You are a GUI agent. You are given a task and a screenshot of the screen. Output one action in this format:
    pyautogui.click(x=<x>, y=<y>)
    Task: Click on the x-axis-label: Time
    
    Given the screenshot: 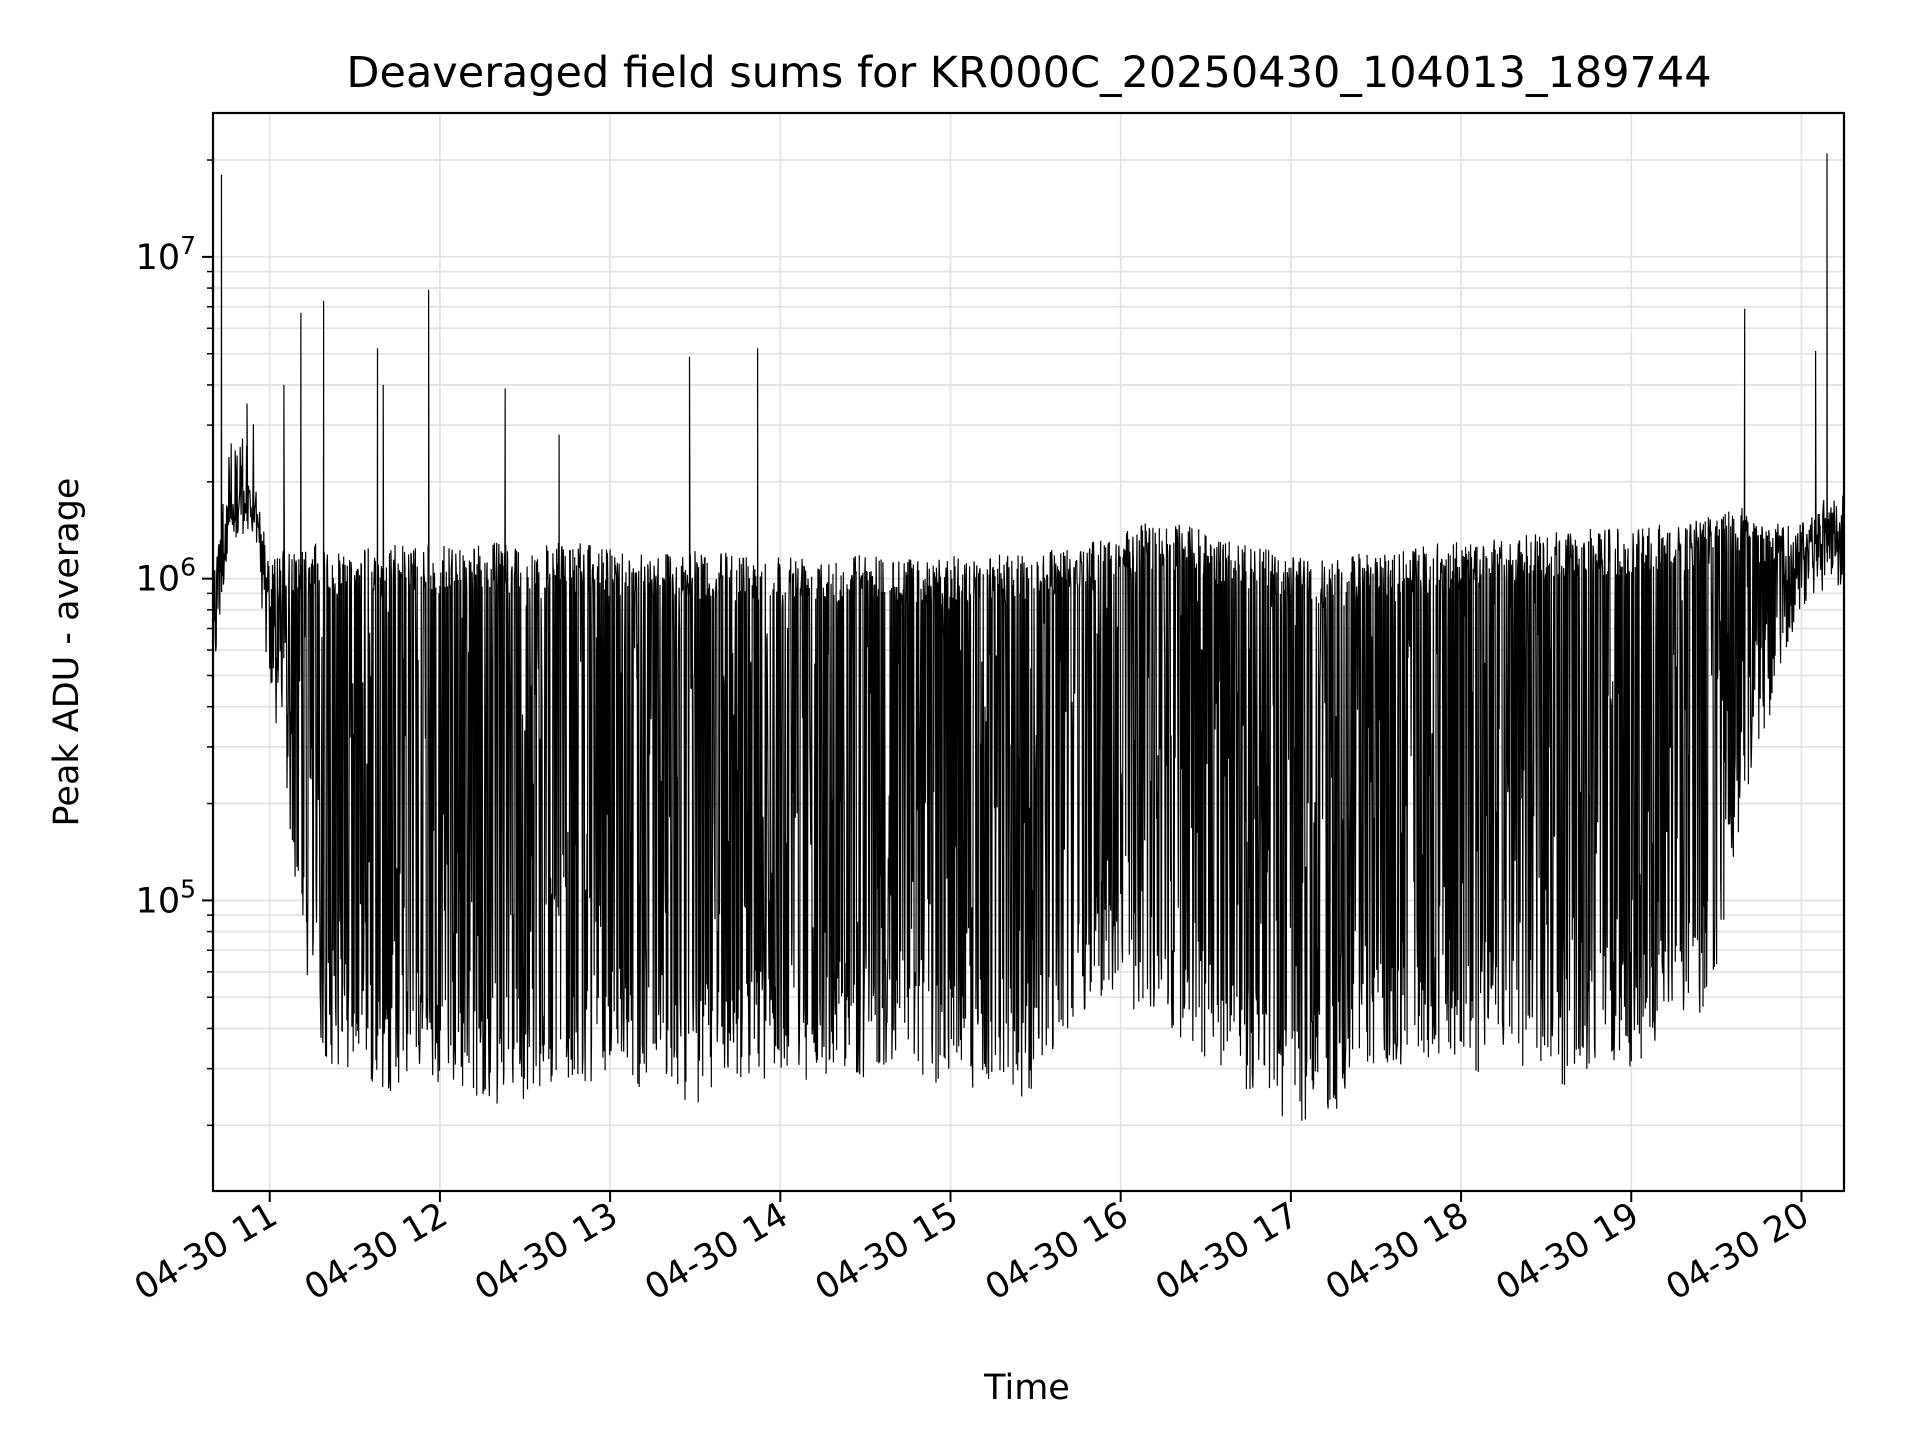 What is the action you would take?
    pyautogui.click(x=1026, y=1388)
    